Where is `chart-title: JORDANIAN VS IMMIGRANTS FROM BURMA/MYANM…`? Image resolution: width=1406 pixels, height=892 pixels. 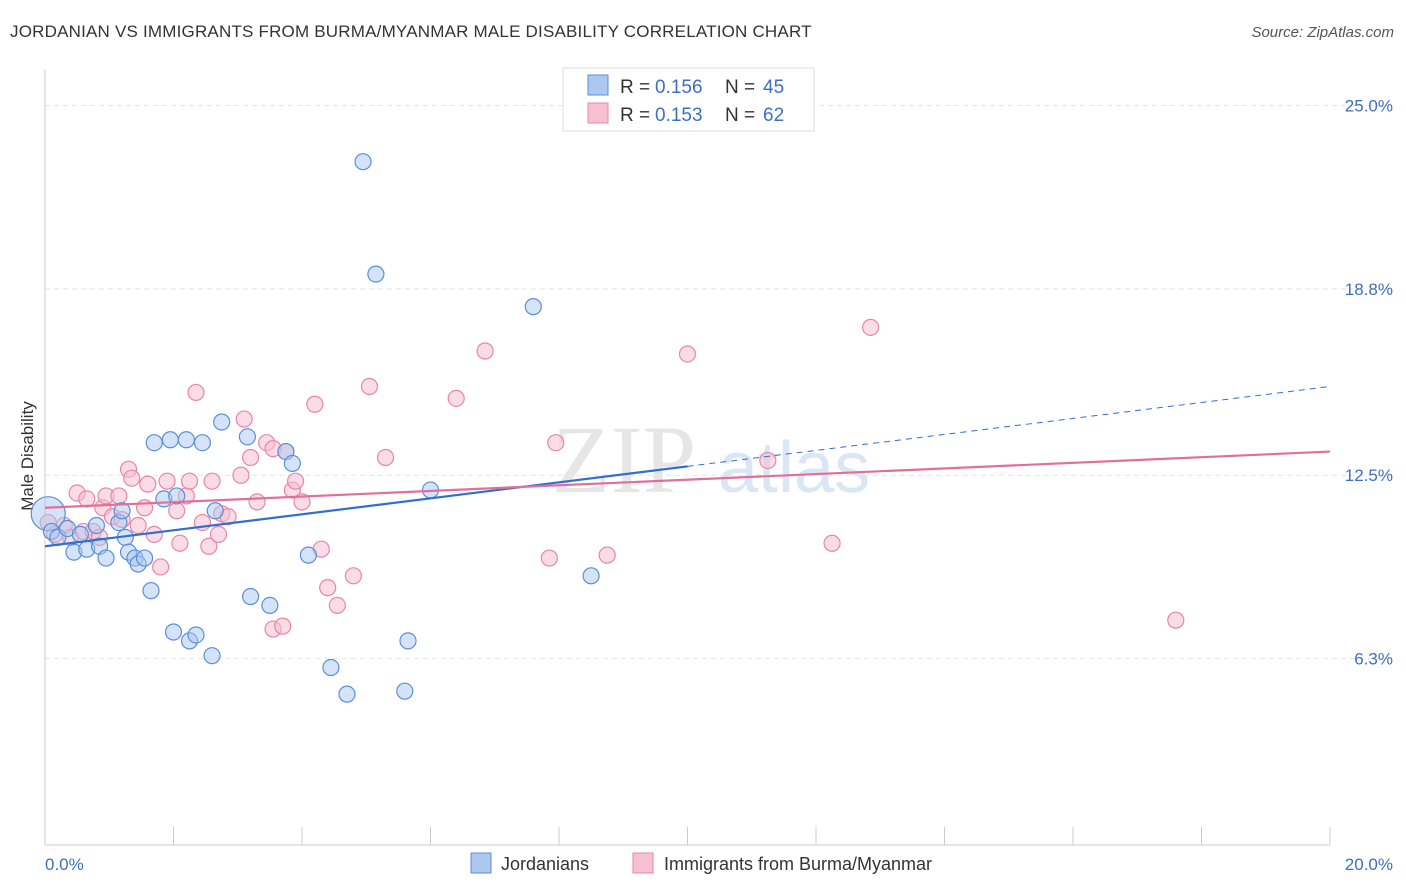
chart-title: JORDANIAN VS IMMIGRANTS FROM BURMA/MYANM… is located at coordinates (411, 31).